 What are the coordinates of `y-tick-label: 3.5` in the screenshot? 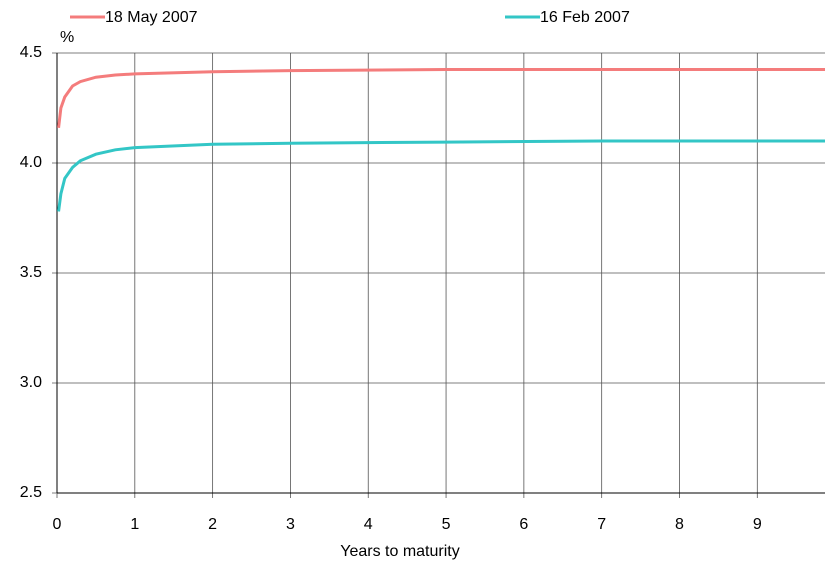 It's located at (31, 272).